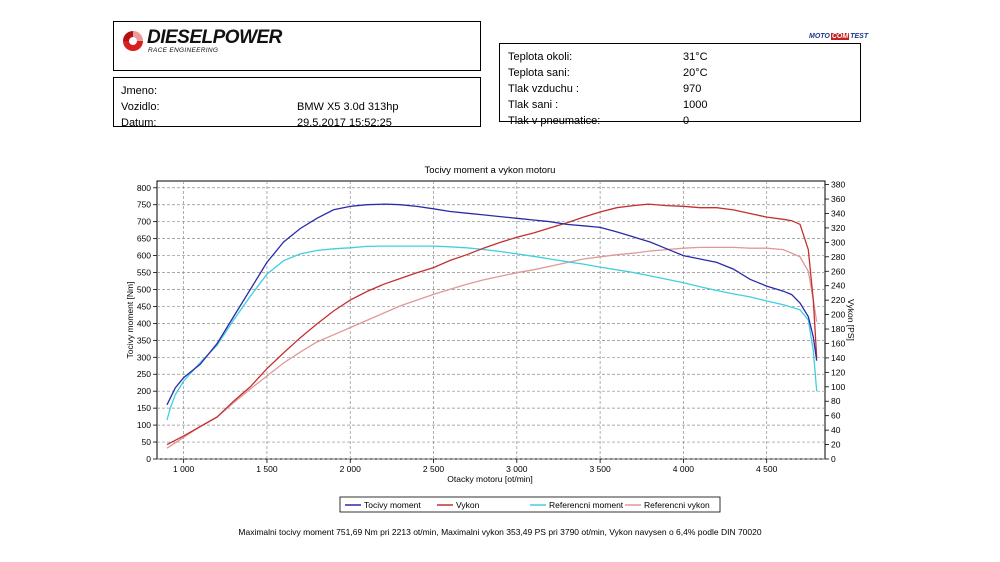 The height and width of the screenshot is (562, 1000). I want to click on turbo-logo-icon, so click(133, 41).